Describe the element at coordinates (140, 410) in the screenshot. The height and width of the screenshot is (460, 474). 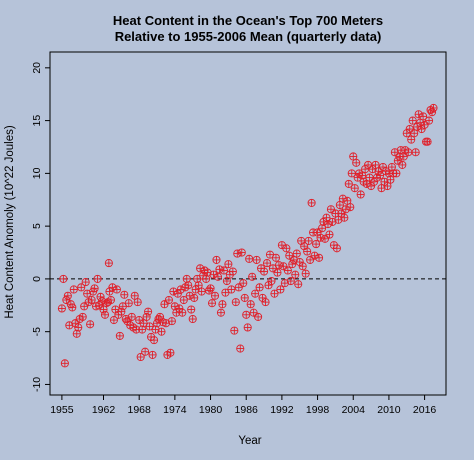
I see `x-tick-label: 1968` at that location.